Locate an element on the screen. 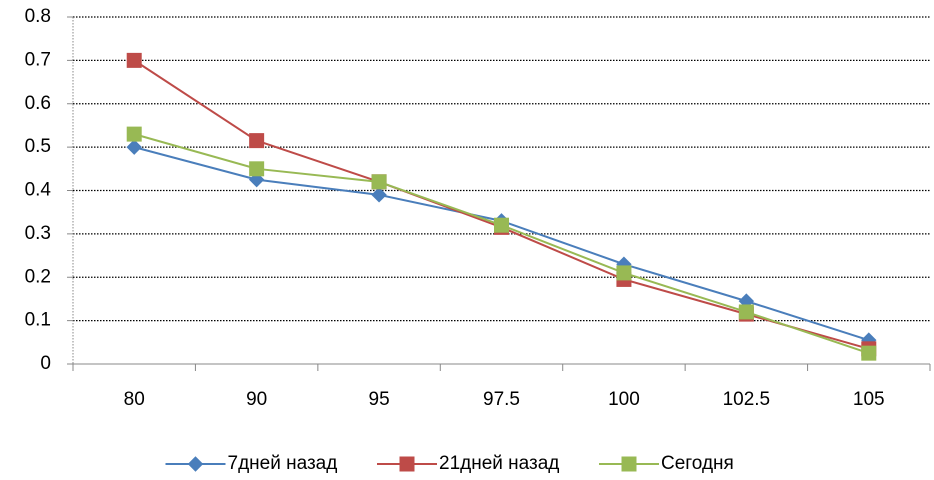 The image size is (934, 480). y-tick-label: 0.5 is located at coordinates (38, 146).